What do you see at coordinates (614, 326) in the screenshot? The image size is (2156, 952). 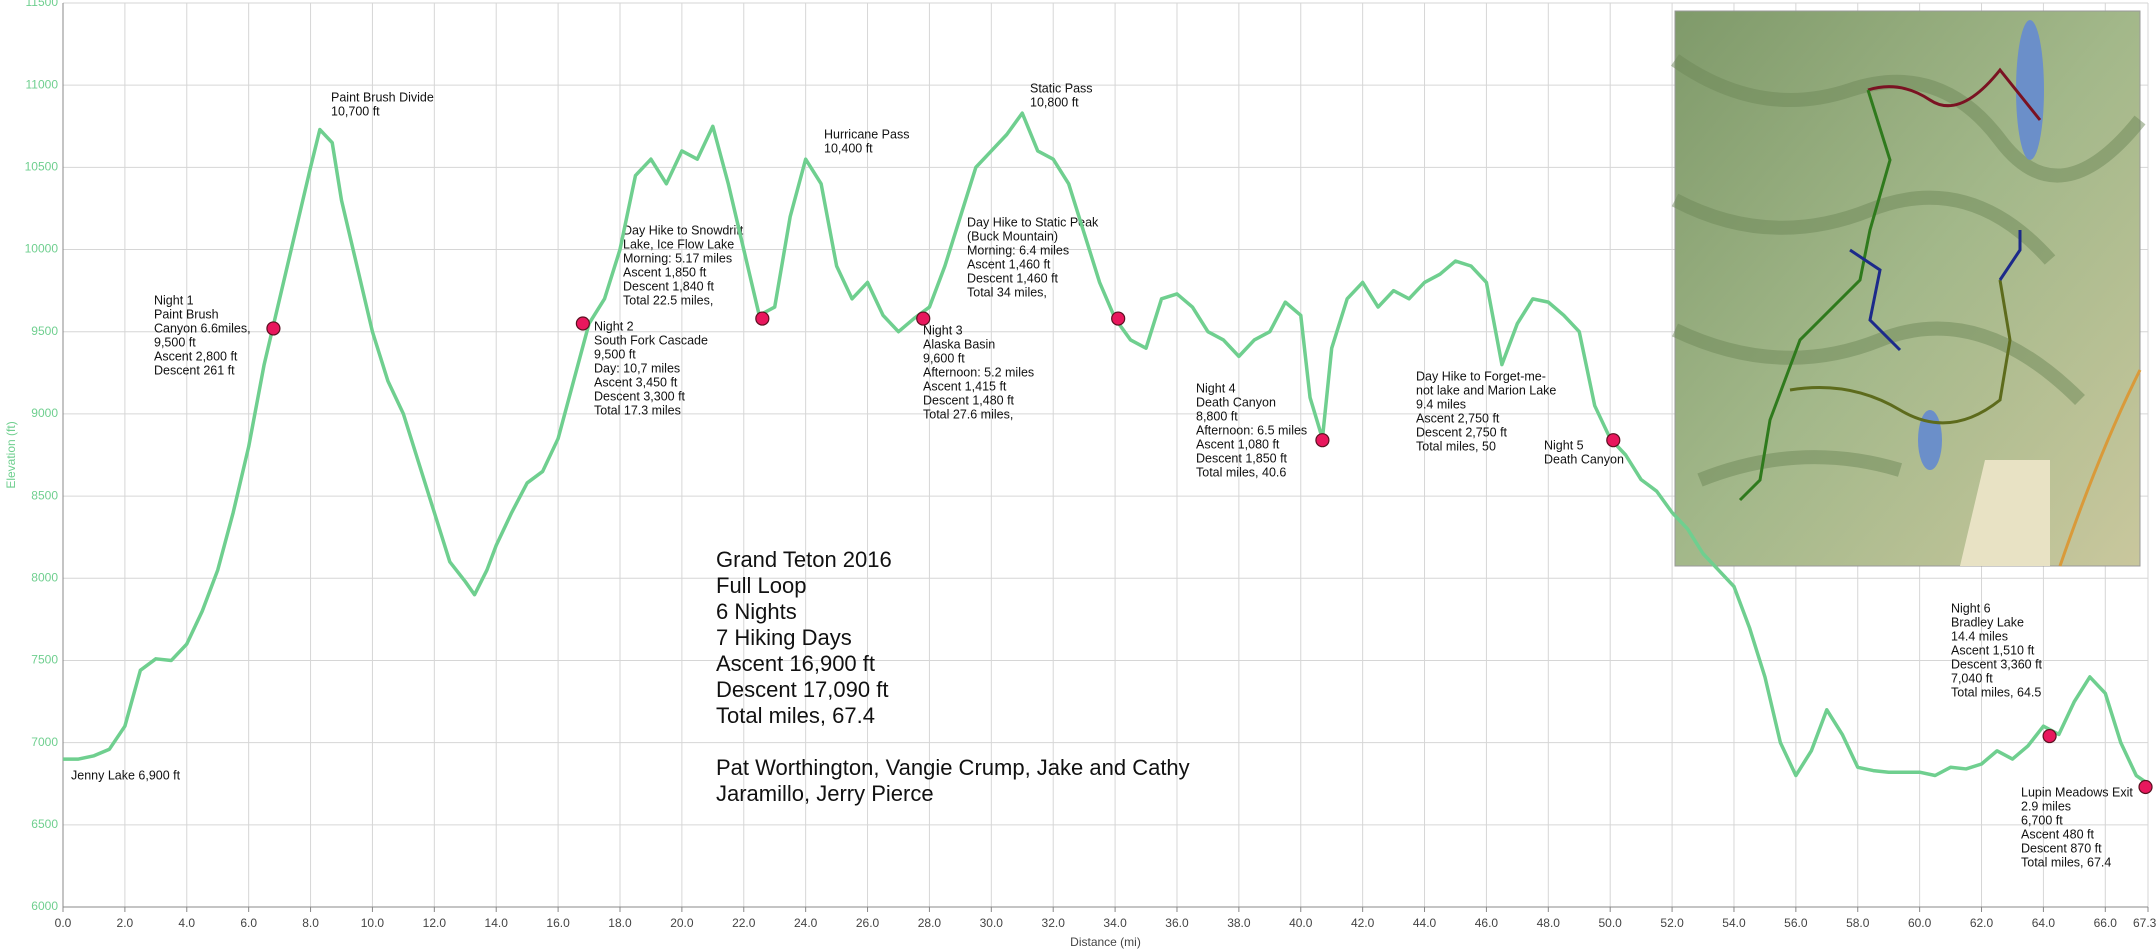 I see `annotation-line: Night 2` at bounding box center [614, 326].